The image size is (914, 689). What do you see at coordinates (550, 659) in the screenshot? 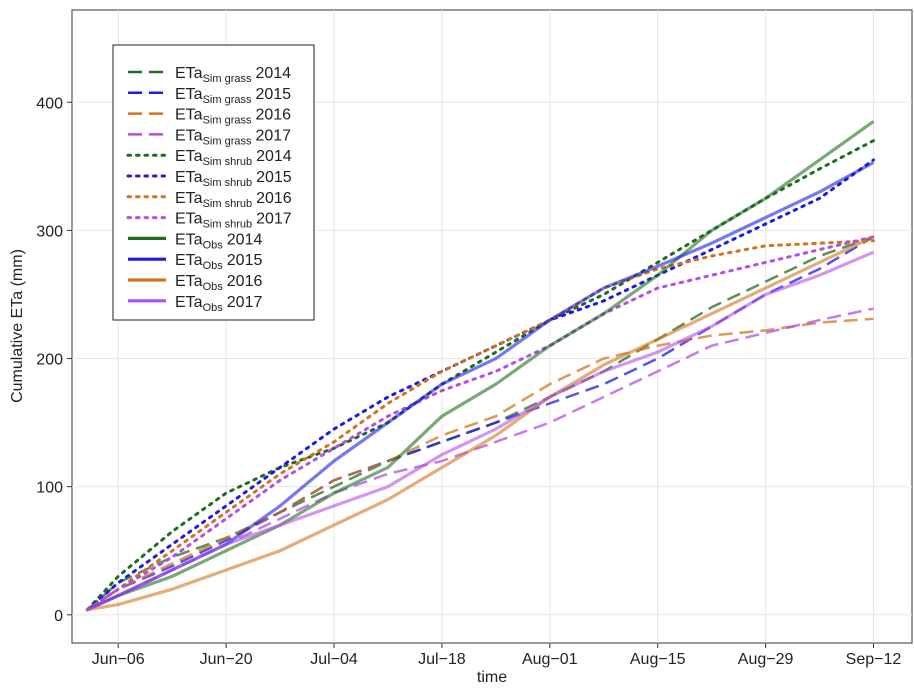
I see `x-tick-label: Aug−01` at bounding box center [550, 659].